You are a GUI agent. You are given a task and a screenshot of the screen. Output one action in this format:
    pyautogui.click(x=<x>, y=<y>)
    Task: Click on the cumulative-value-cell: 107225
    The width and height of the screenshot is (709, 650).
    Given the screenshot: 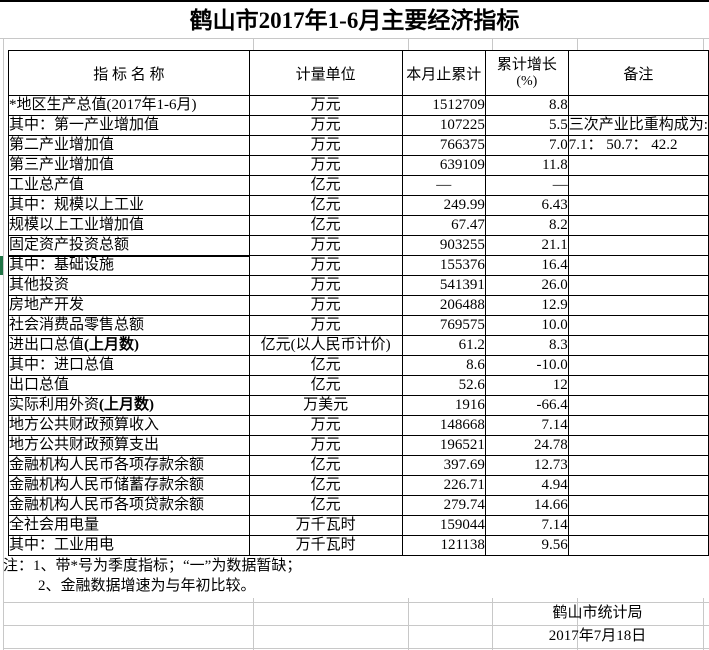 What is the action you would take?
    pyautogui.click(x=443, y=125)
    